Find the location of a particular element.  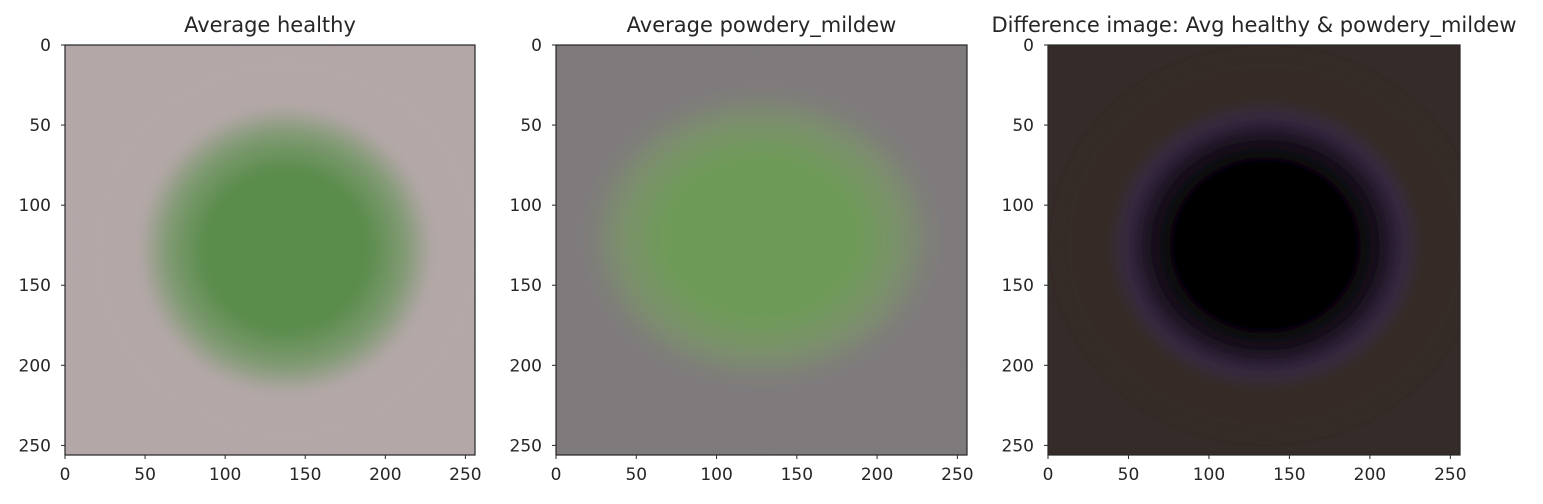

panel-title: Average powdery_mildew is located at coordinates (762, 25).